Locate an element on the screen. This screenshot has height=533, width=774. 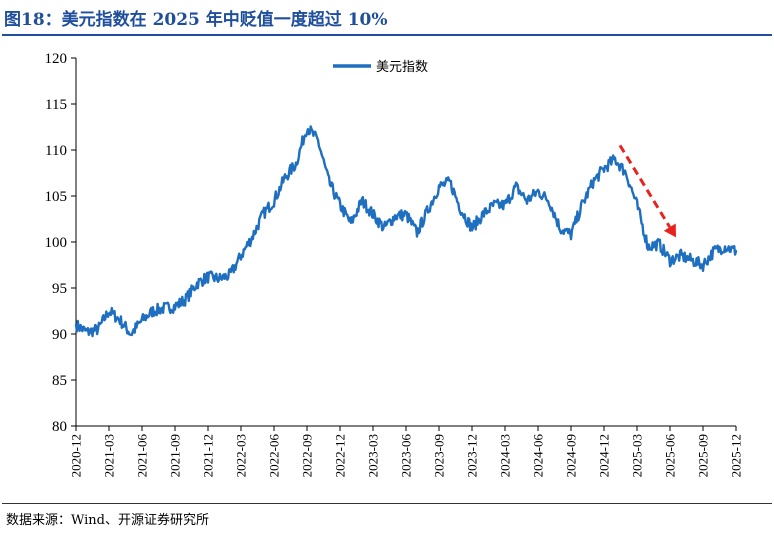
title-rule is located at coordinates (387, 35).